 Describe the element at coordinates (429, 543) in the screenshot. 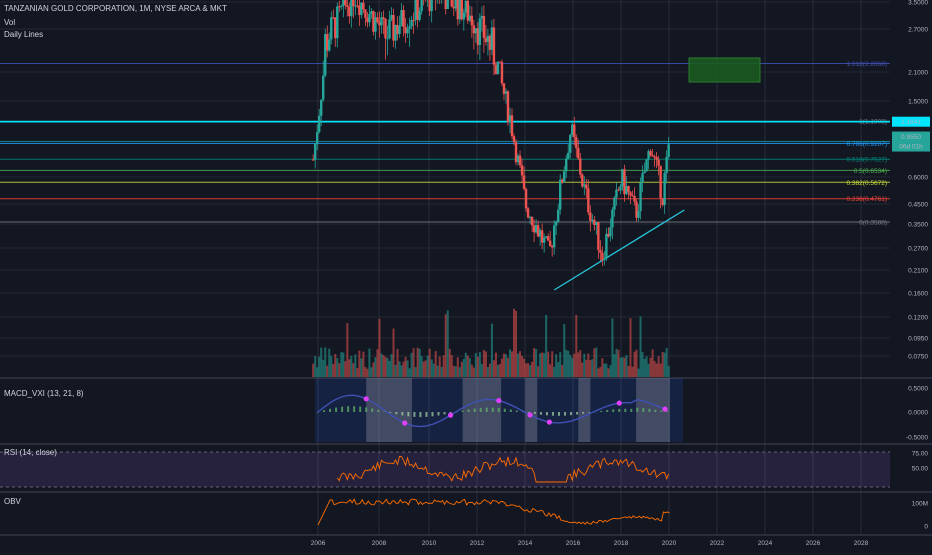

I see `x-tick-2010: 2010` at that location.